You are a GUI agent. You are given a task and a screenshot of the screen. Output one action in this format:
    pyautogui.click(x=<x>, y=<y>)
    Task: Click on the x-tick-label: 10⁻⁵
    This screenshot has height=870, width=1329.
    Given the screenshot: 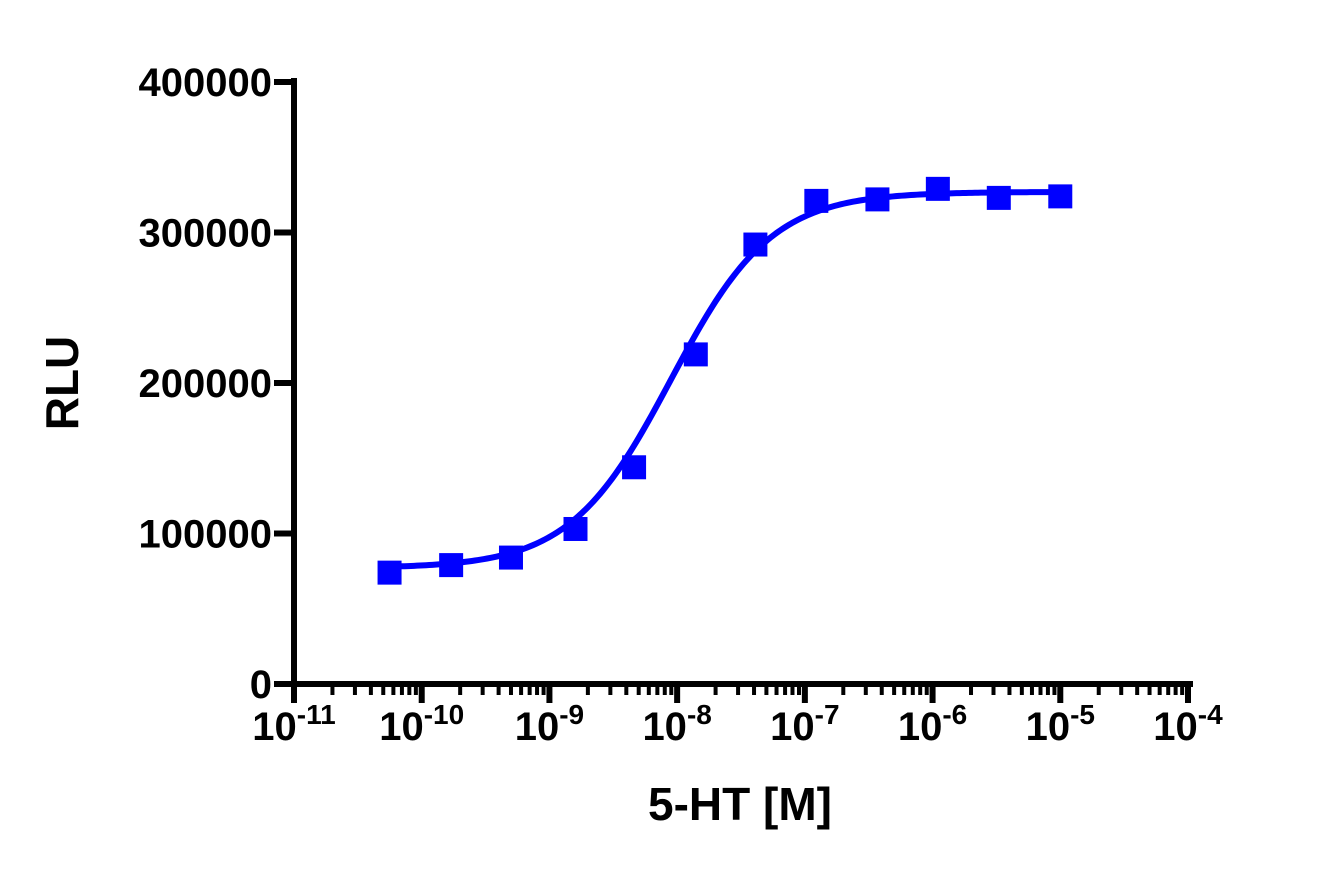 What is the action you would take?
    pyautogui.click(x=1060, y=724)
    